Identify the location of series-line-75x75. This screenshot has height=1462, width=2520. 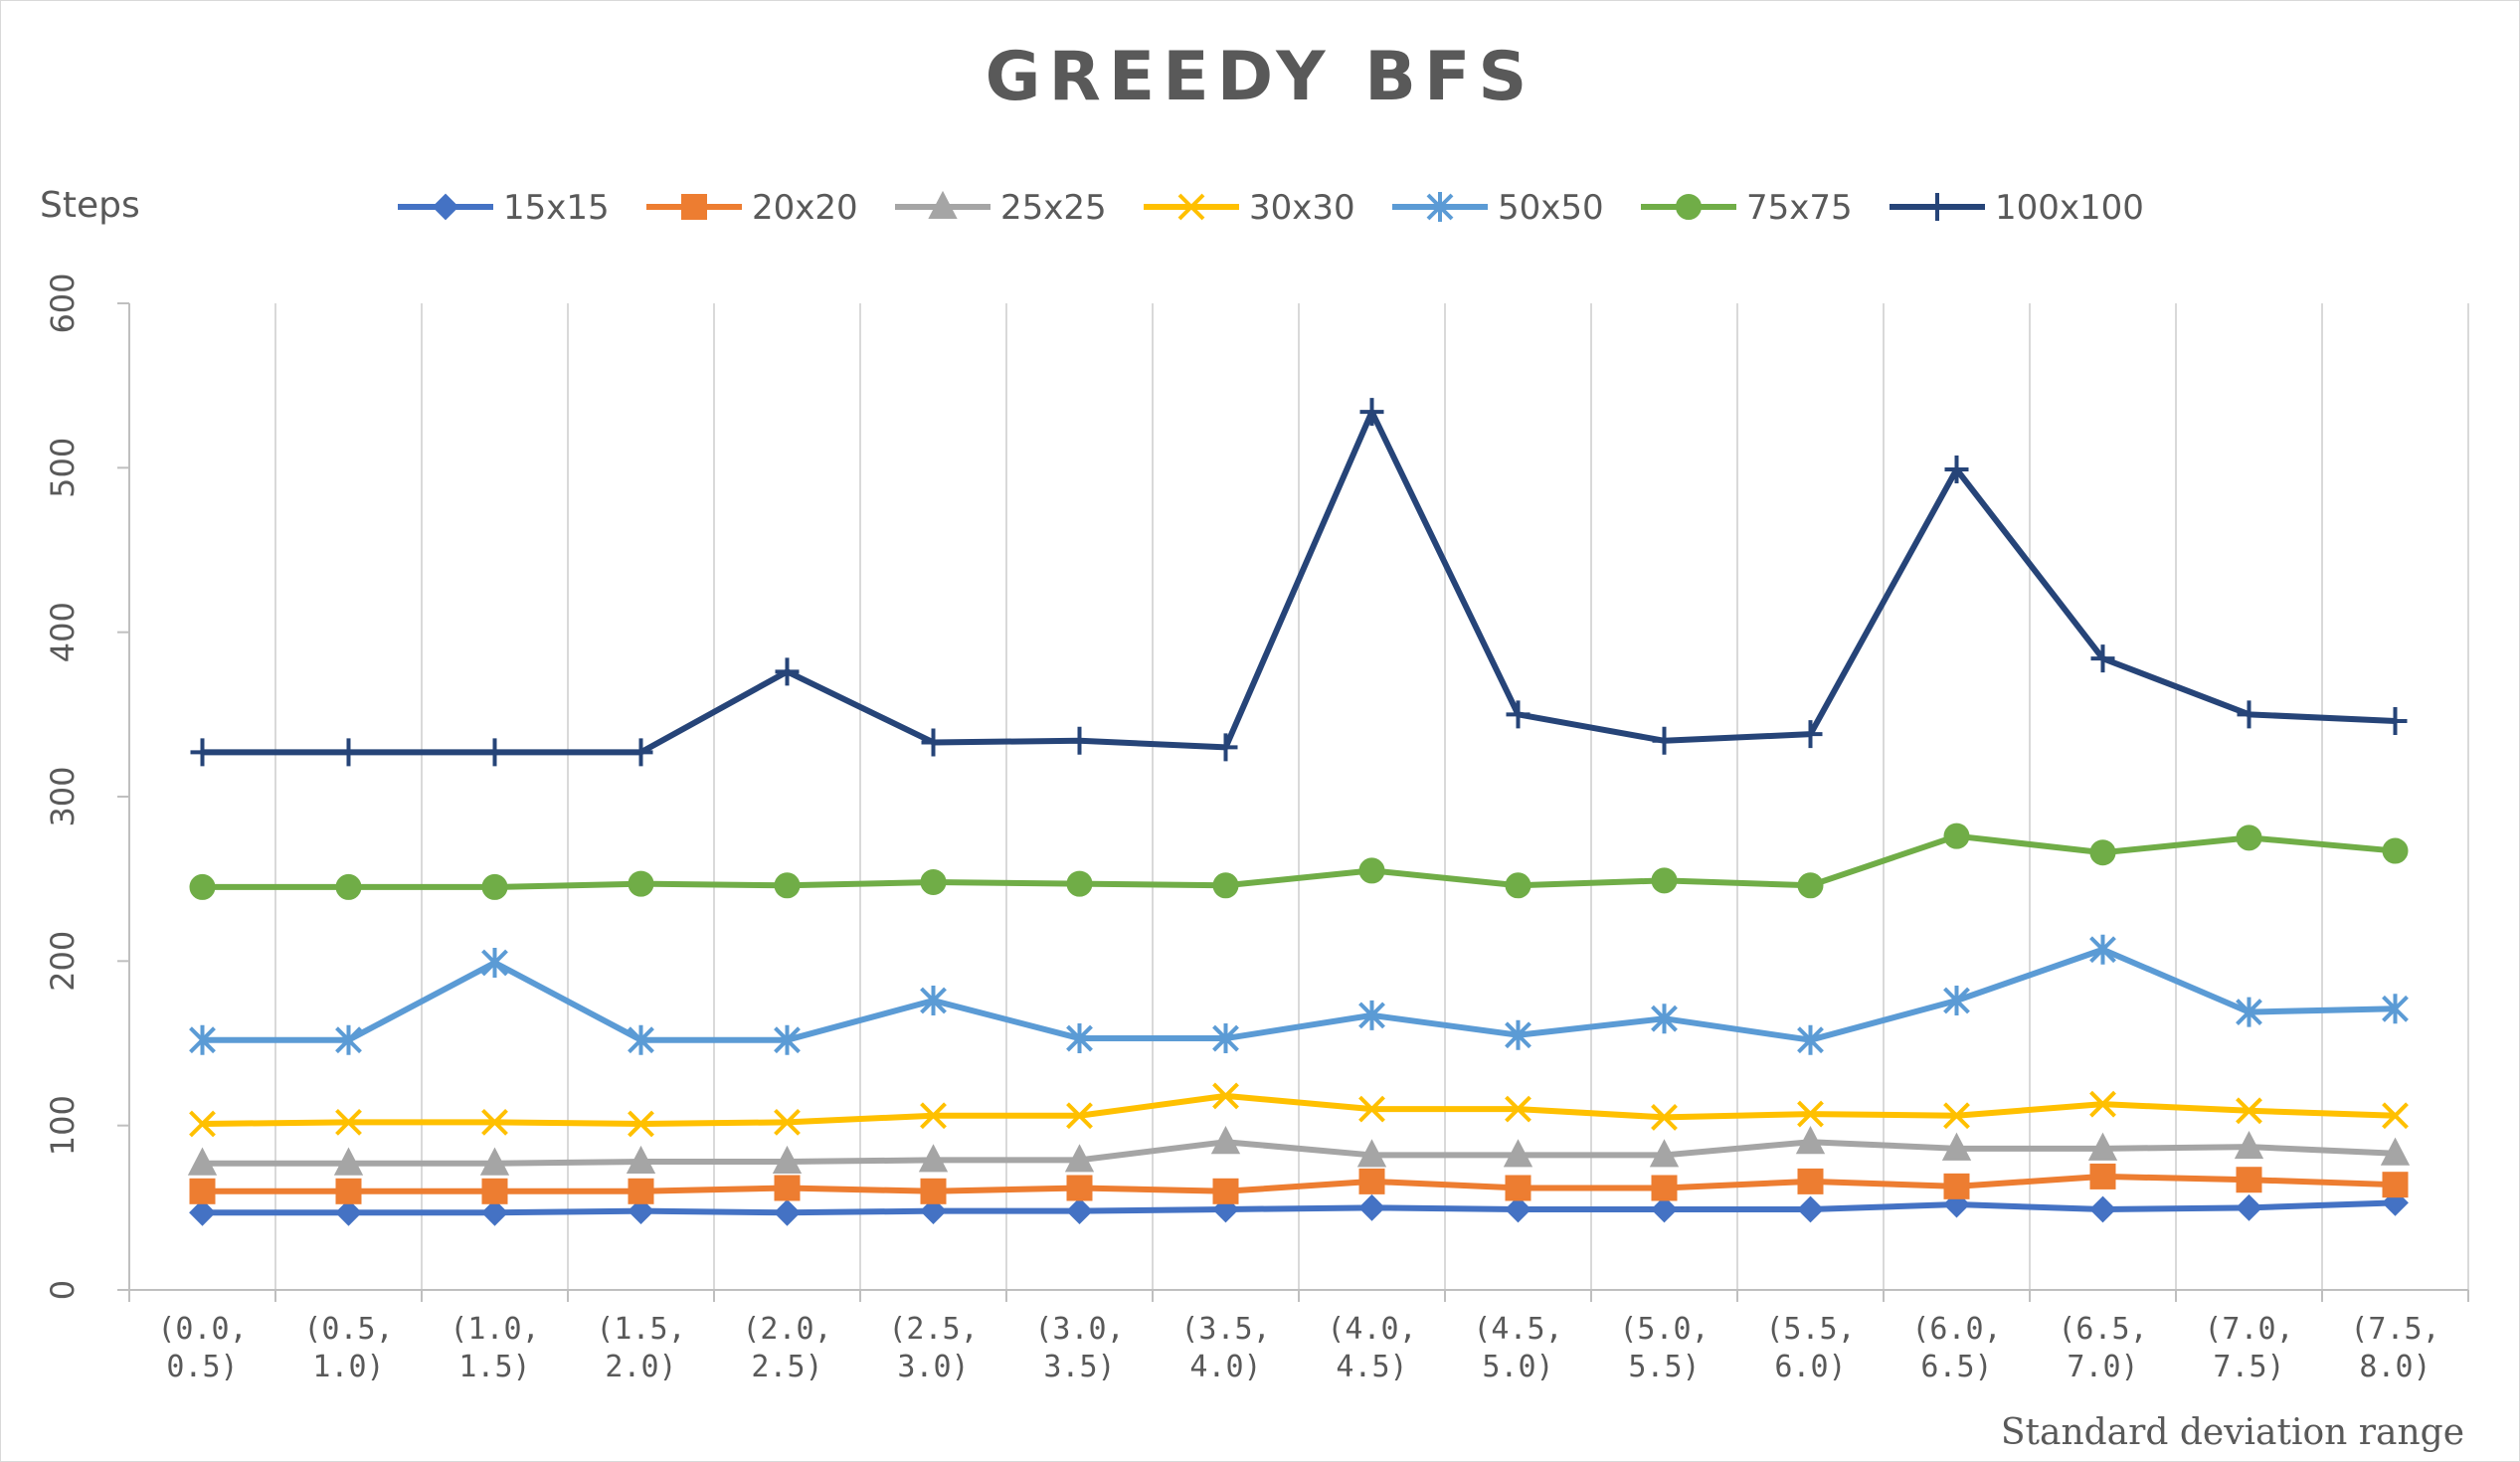
(1299, 861).